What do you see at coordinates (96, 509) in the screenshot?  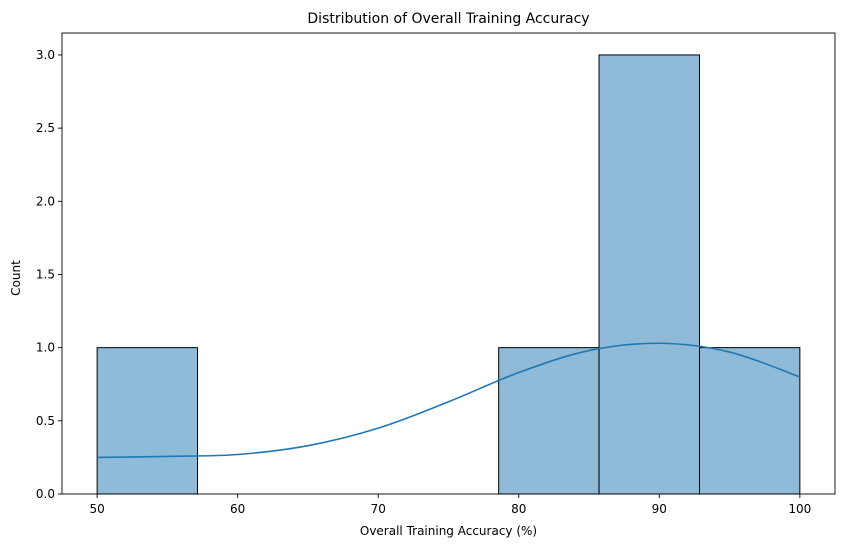 I see `x-tick-label: 50` at bounding box center [96, 509].